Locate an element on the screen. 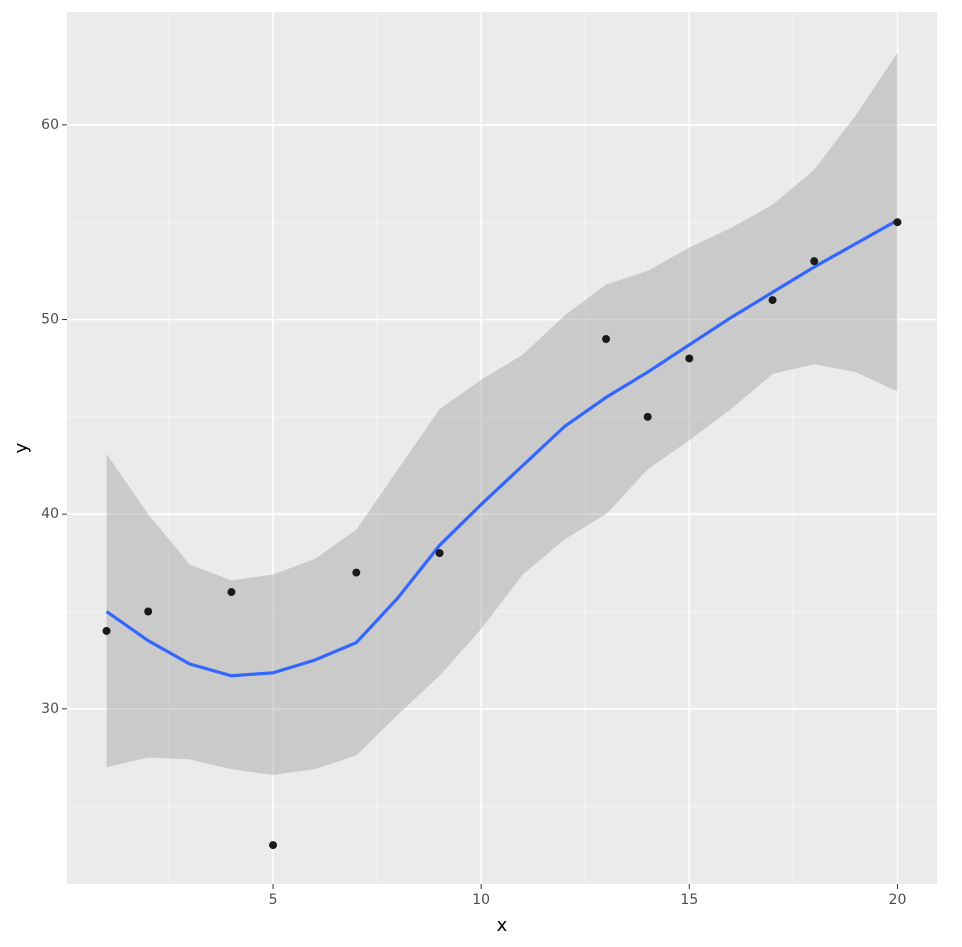 The width and height of the screenshot is (962, 947). y-tick-label: 50 is located at coordinates (50, 320).